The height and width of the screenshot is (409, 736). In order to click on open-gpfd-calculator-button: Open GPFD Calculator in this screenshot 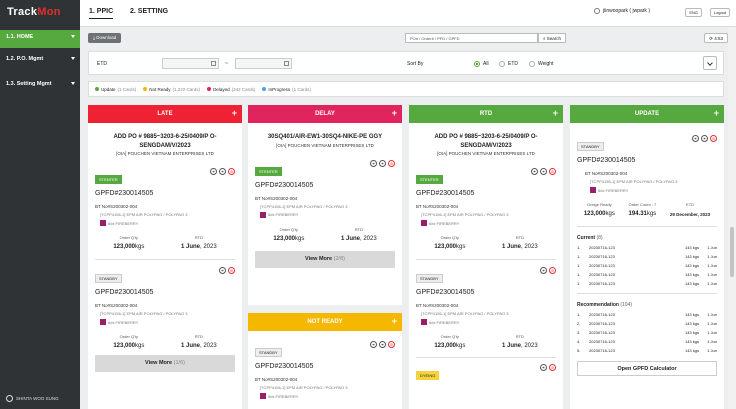, I will do `click(647, 368)`.